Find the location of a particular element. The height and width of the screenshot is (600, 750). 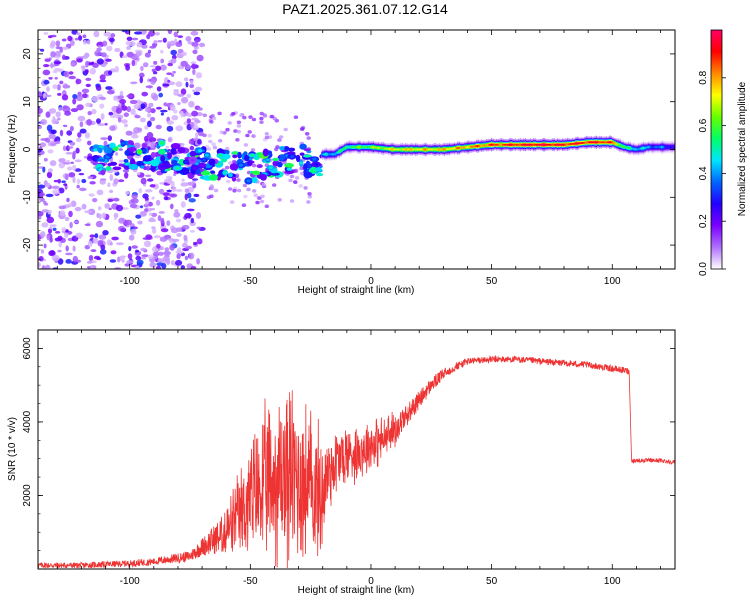

colorbar-tick-label: 0.4 is located at coordinates (703, 173).